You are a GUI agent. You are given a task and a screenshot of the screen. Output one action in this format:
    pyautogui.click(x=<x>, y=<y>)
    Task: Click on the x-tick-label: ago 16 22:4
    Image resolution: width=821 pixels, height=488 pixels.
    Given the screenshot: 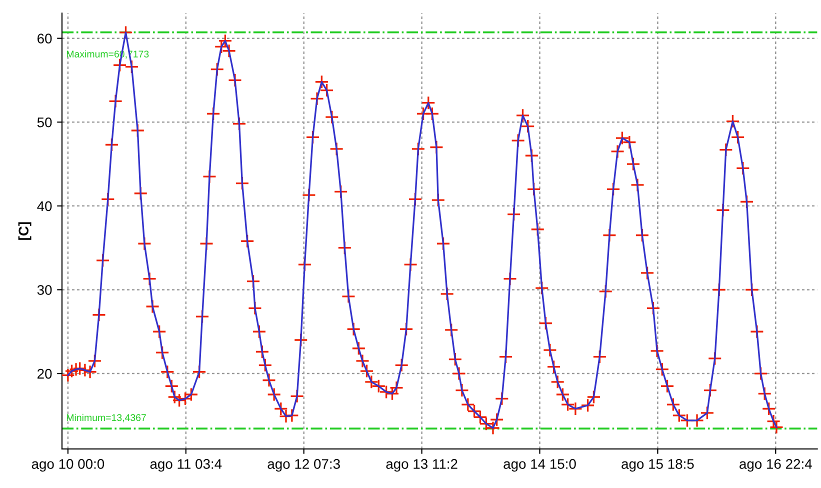 What is the action you would take?
    pyautogui.click(x=776, y=465)
    